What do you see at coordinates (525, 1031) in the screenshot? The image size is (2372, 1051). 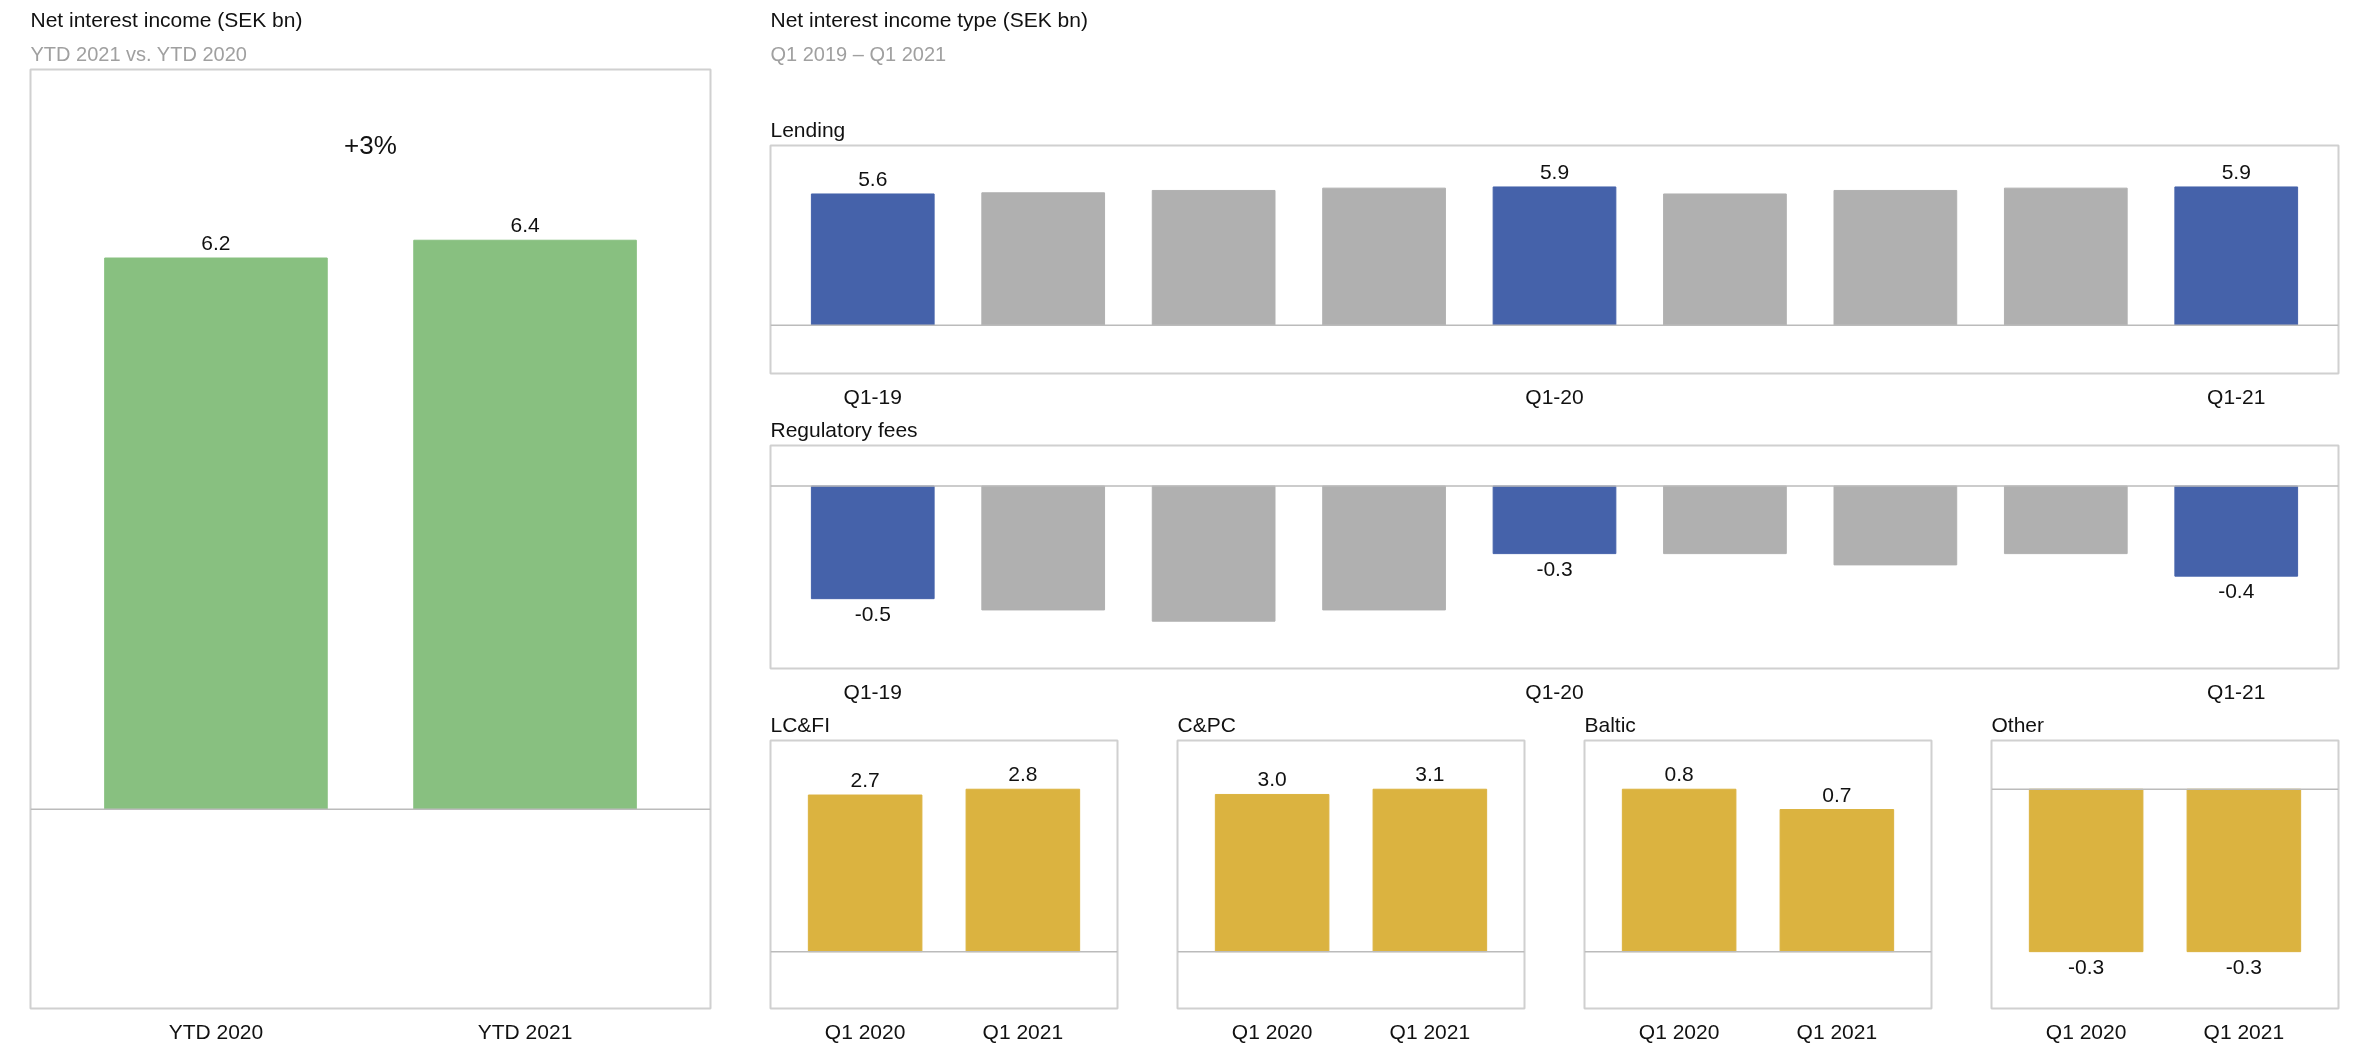 I see `x-tick-label: YTD 2021` at bounding box center [525, 1031].